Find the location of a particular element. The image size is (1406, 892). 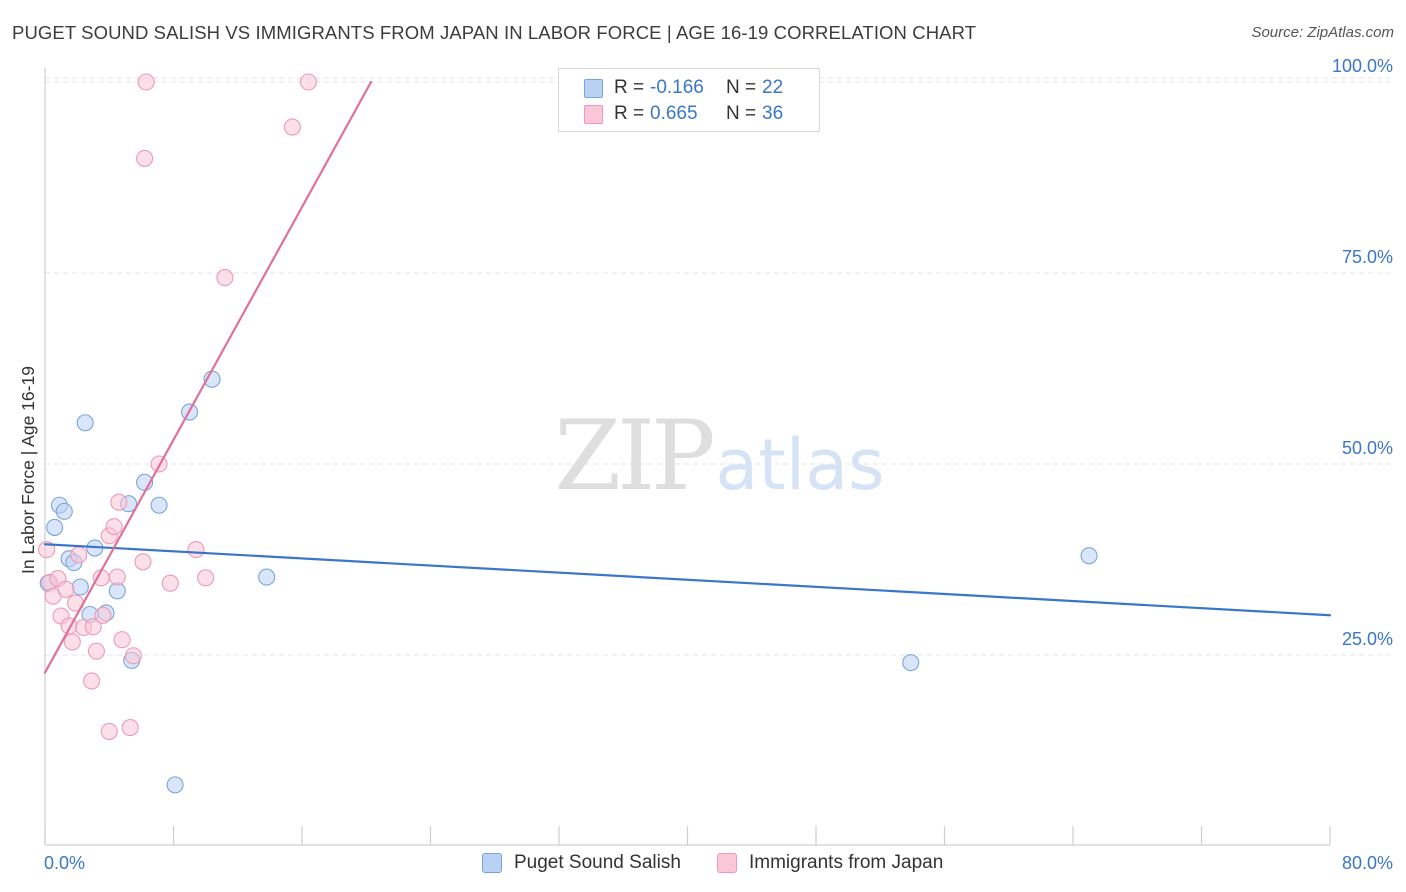

series-swatch-puget is located at coordinates (492, 863).